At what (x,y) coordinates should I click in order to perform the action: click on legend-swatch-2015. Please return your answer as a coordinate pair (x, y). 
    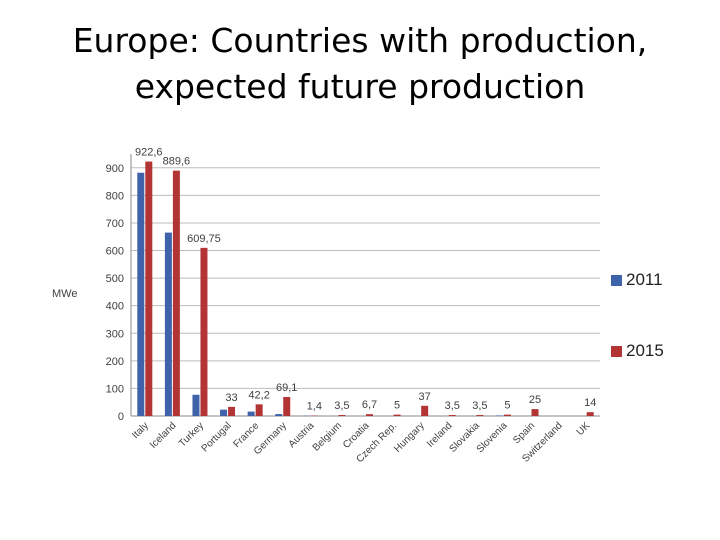
    Looking at the image, I should click on (616, 351).